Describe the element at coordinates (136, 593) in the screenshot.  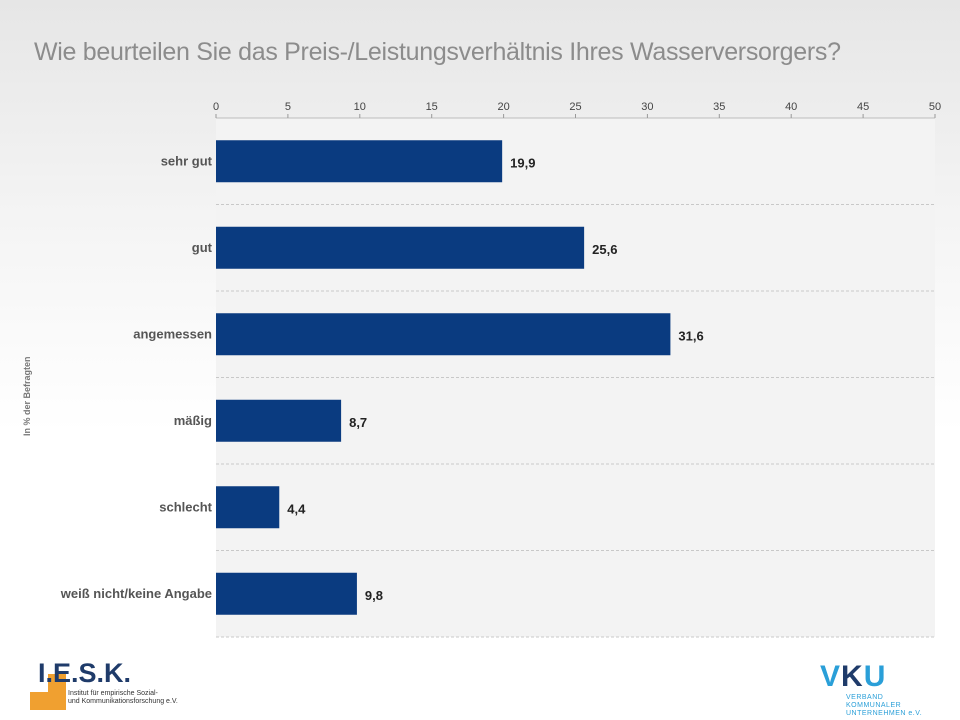
I see `category-label: weiß nicht/keine Angabe` at that location.